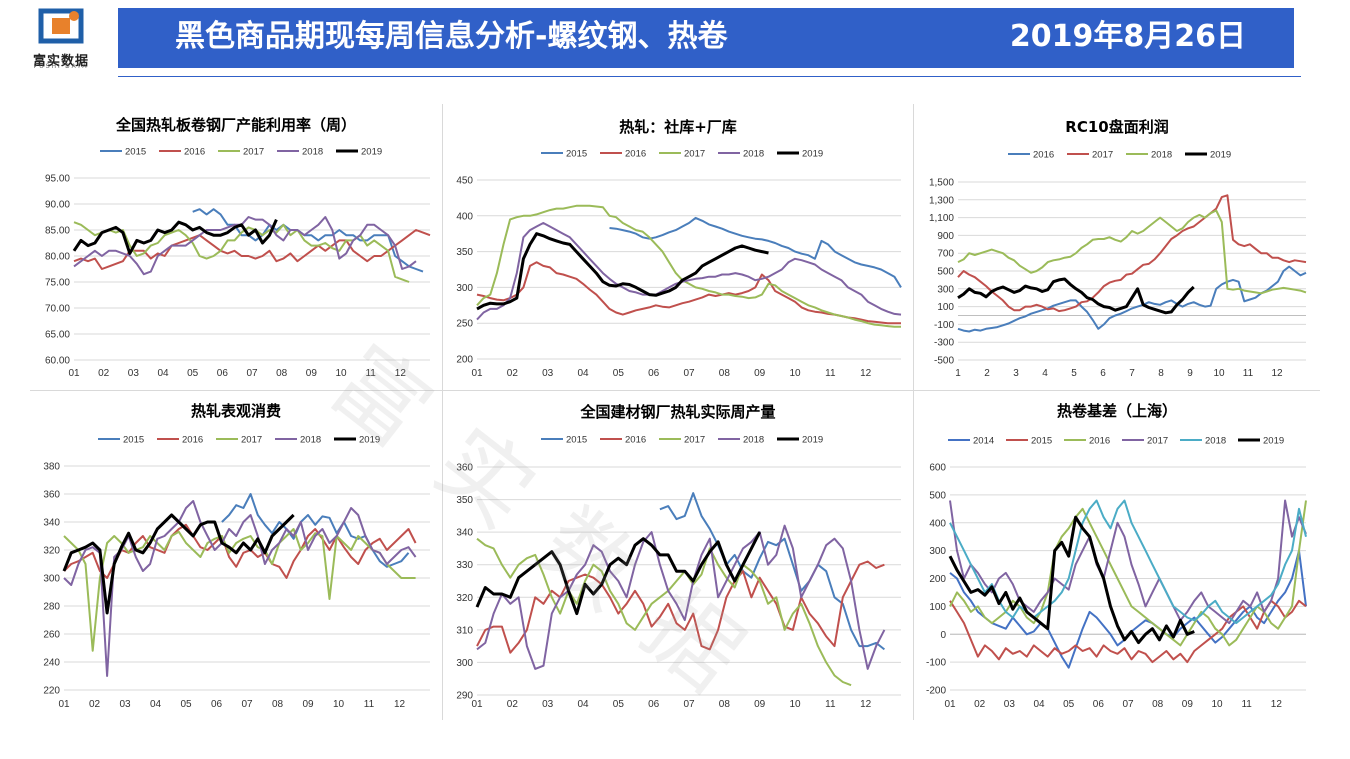 This screenshot has width=1350, height=759. What do you see at coordinates (236, 411) in the screenshot?
I see `chart-title: 热轧表观消费` at bounding box center [236, 411].